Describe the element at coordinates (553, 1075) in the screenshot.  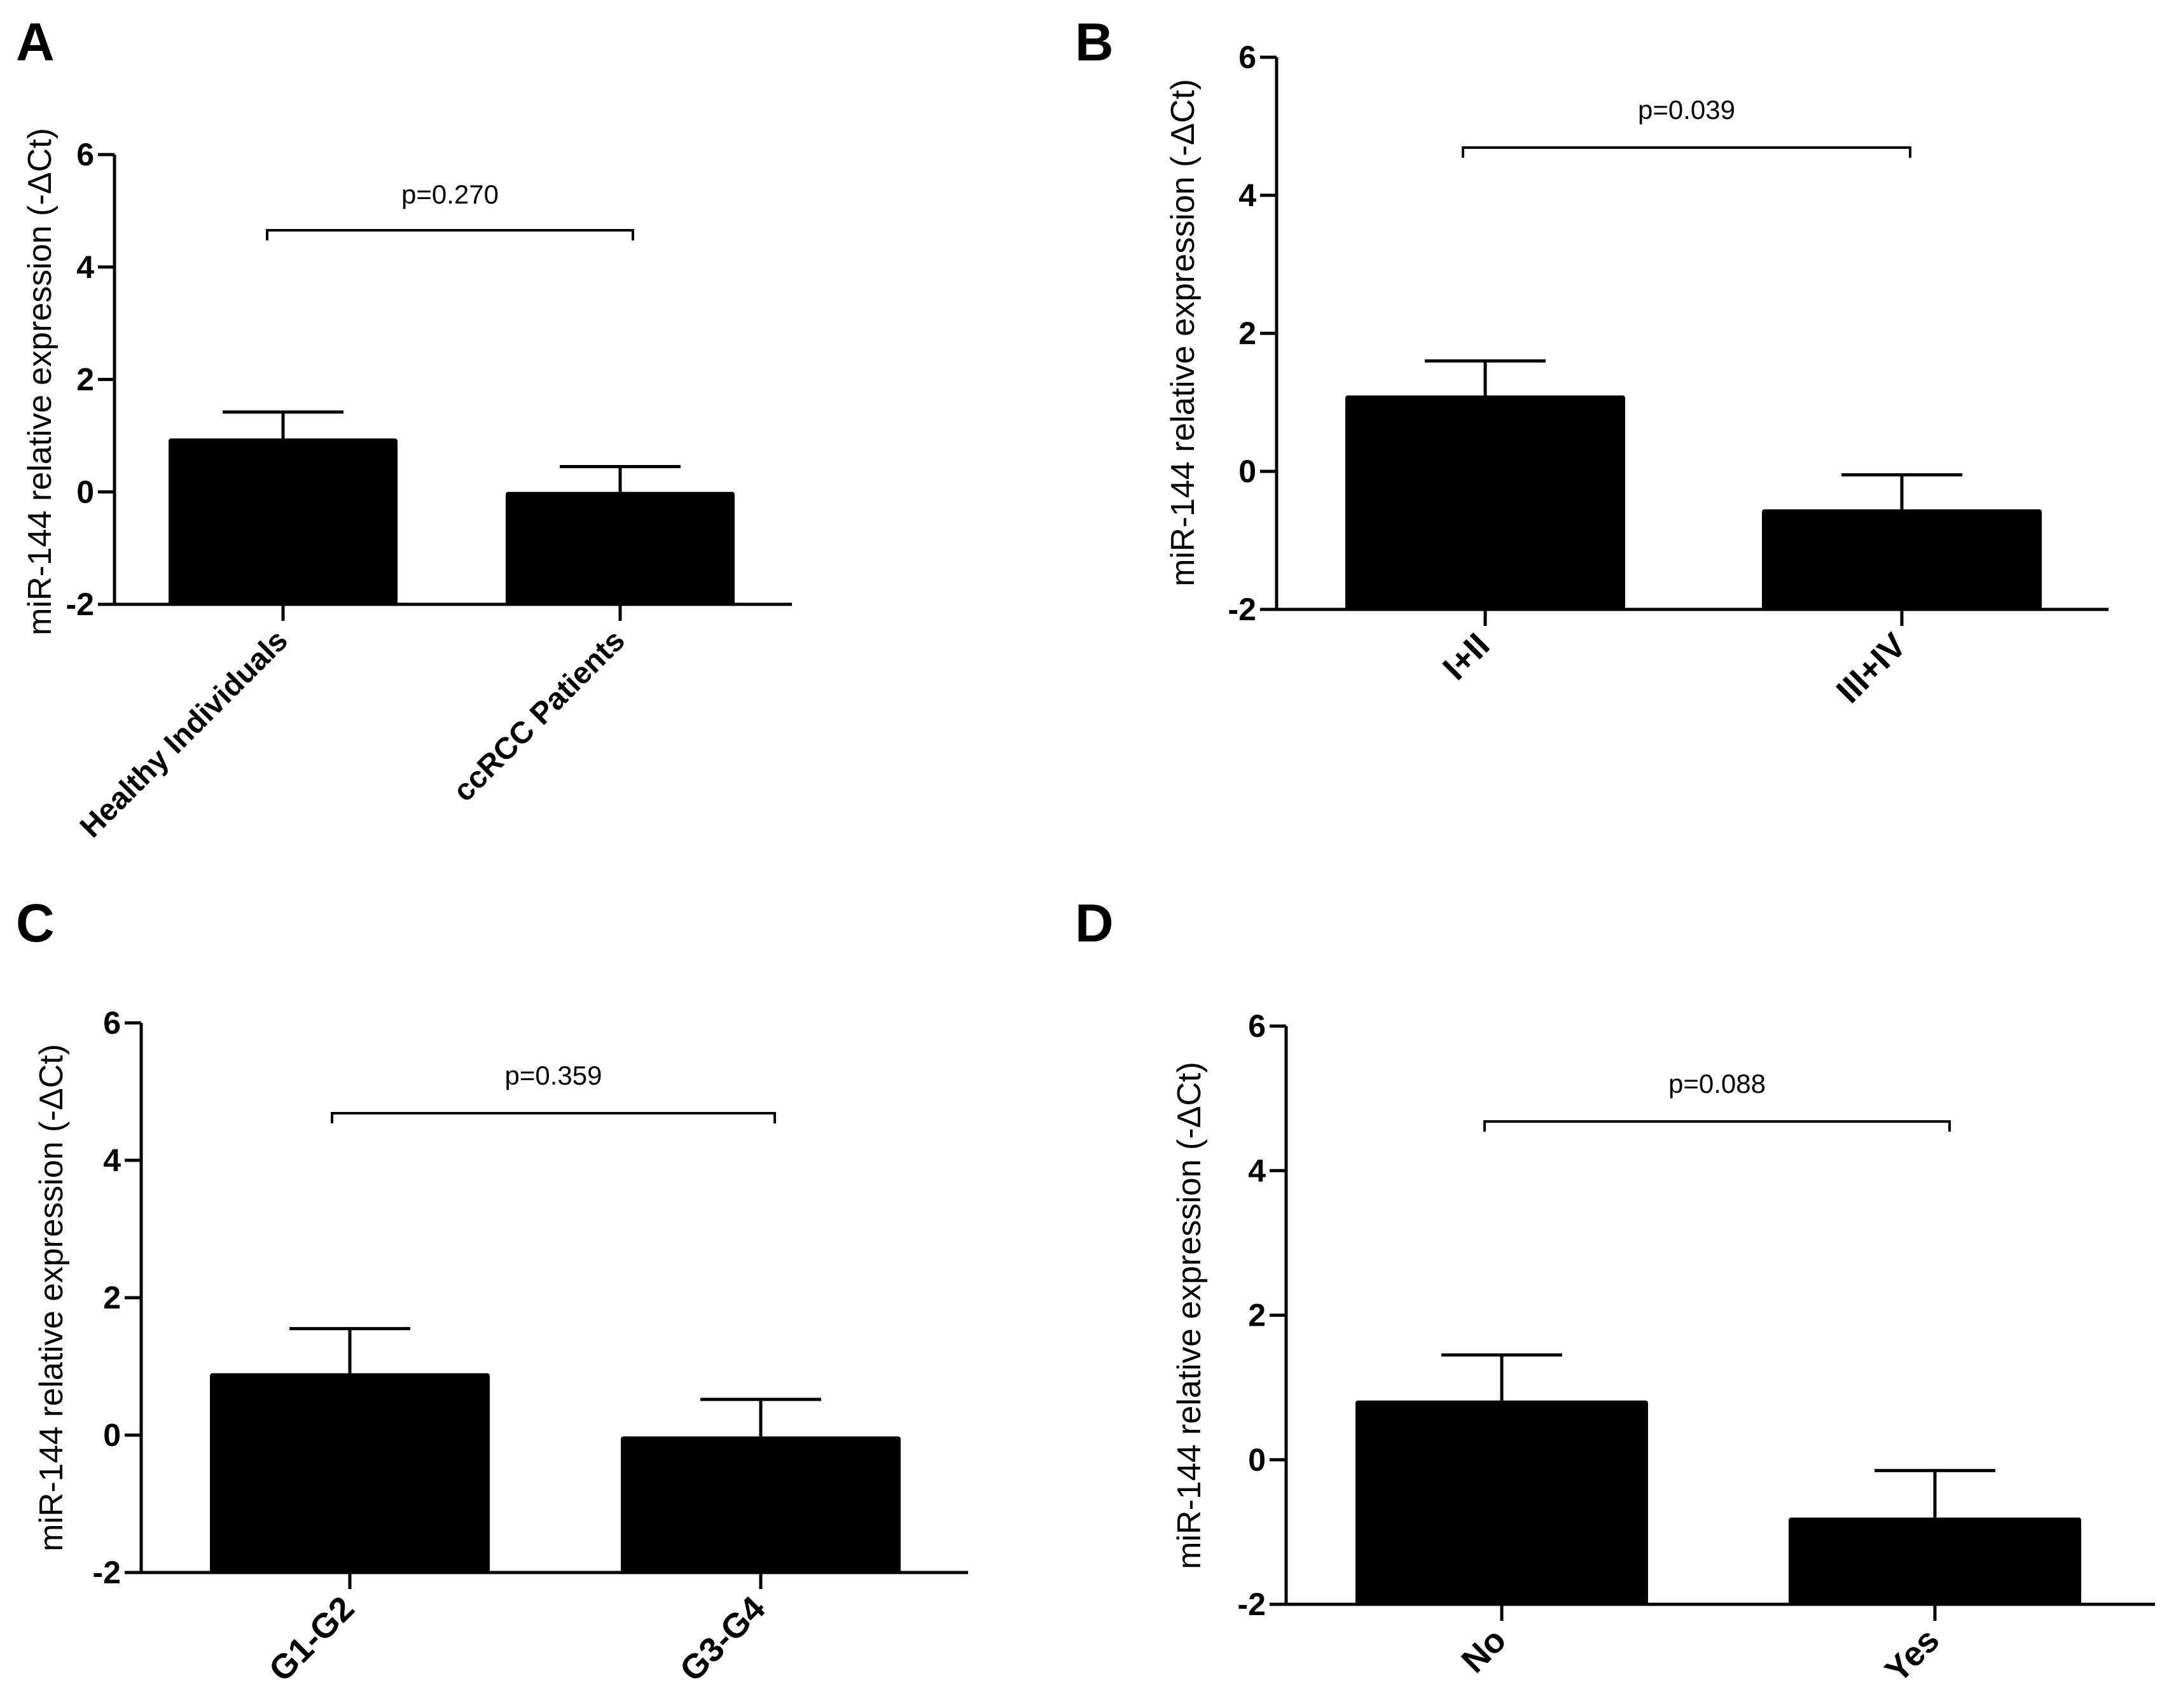
I see `p-value-label: p=0.359` at that location.